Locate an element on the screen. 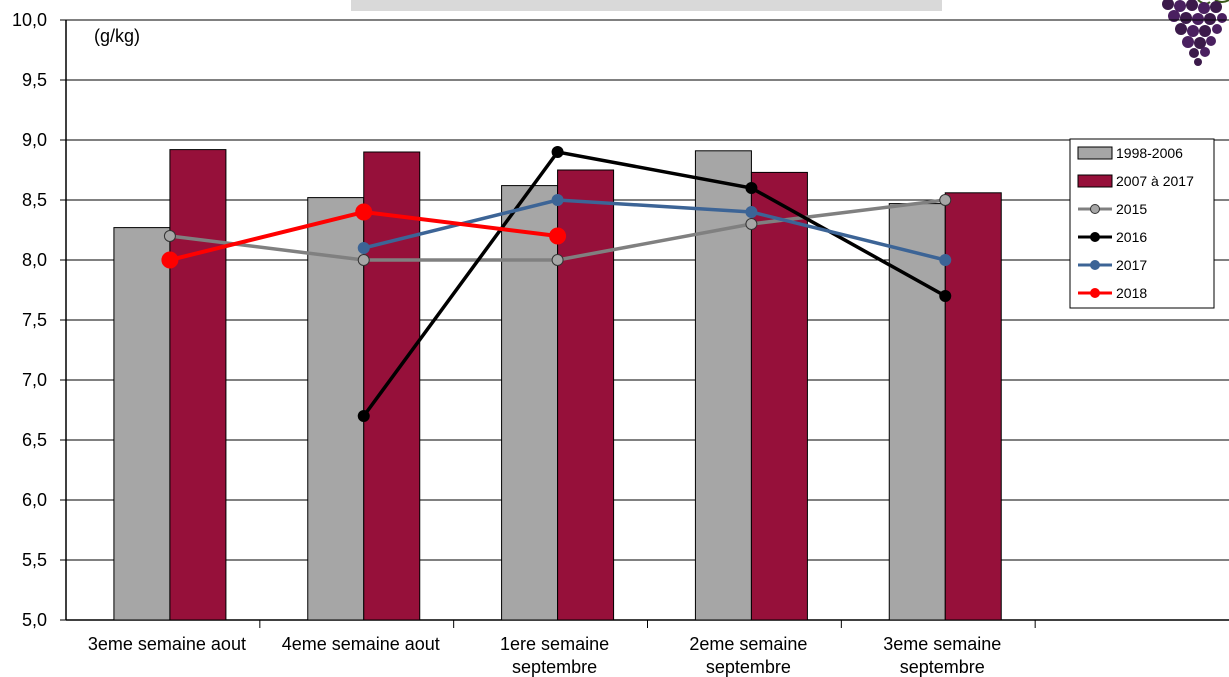 The height and width of the screenshot is (677, 1229). legend-label: 1998-2006 is located at coordinates (1149, 153).